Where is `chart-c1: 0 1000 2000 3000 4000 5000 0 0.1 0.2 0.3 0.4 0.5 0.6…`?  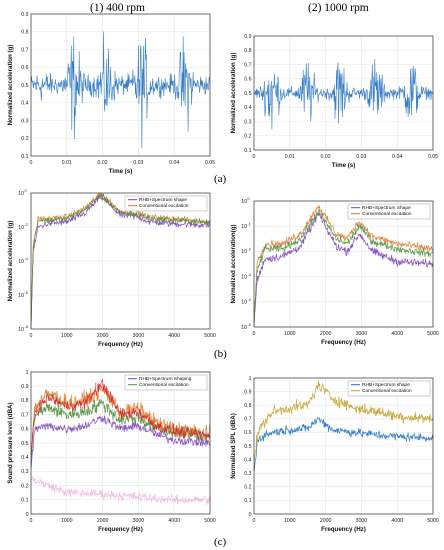 chart-c1: 0 1000 2000 3000 4000 5000 0 0.1 0.2 0.3 0.4 0.5 0.6… is located at coordinates (111, 451).